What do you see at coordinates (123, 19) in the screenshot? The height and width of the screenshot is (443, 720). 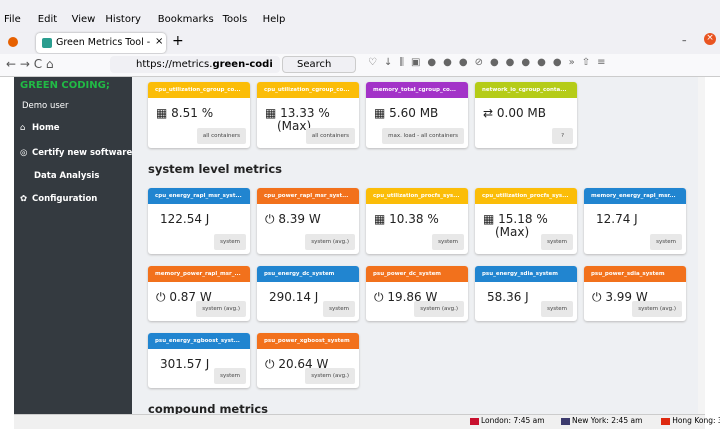 I see `menu-item: History` at bounding box center [123, 19].